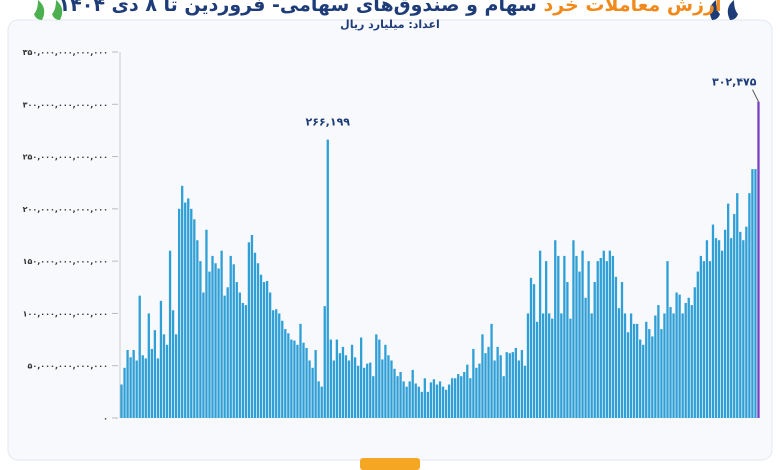 This screenshot has height=470, width=780. I want to click on y-tick-label: ۱۵۰,۰۰۰,۰۰۰,۰۰۰,۰۰۰, so click(65, 261).